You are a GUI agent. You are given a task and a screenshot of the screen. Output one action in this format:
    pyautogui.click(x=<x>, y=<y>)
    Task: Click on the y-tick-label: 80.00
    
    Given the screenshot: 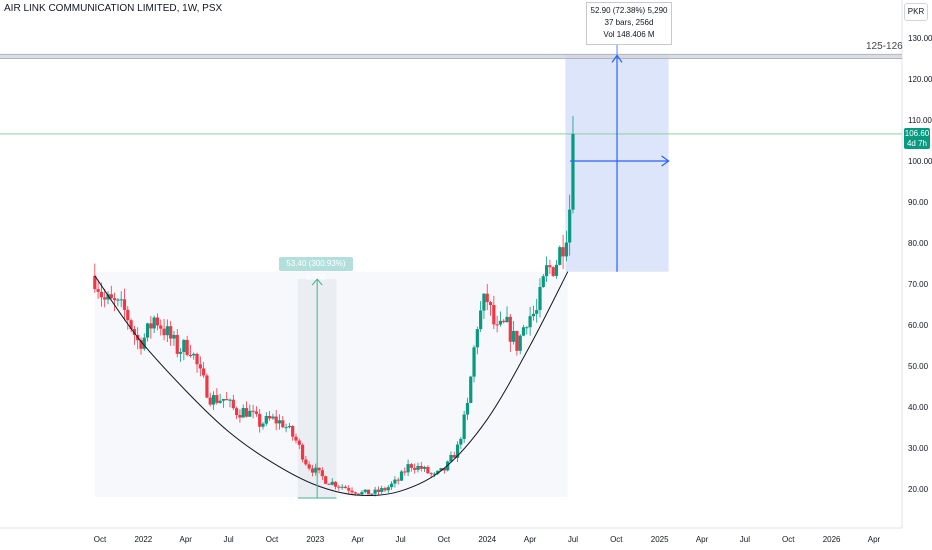 What is the action you would take?
    pyautogui.click(x=918, y=243)
    